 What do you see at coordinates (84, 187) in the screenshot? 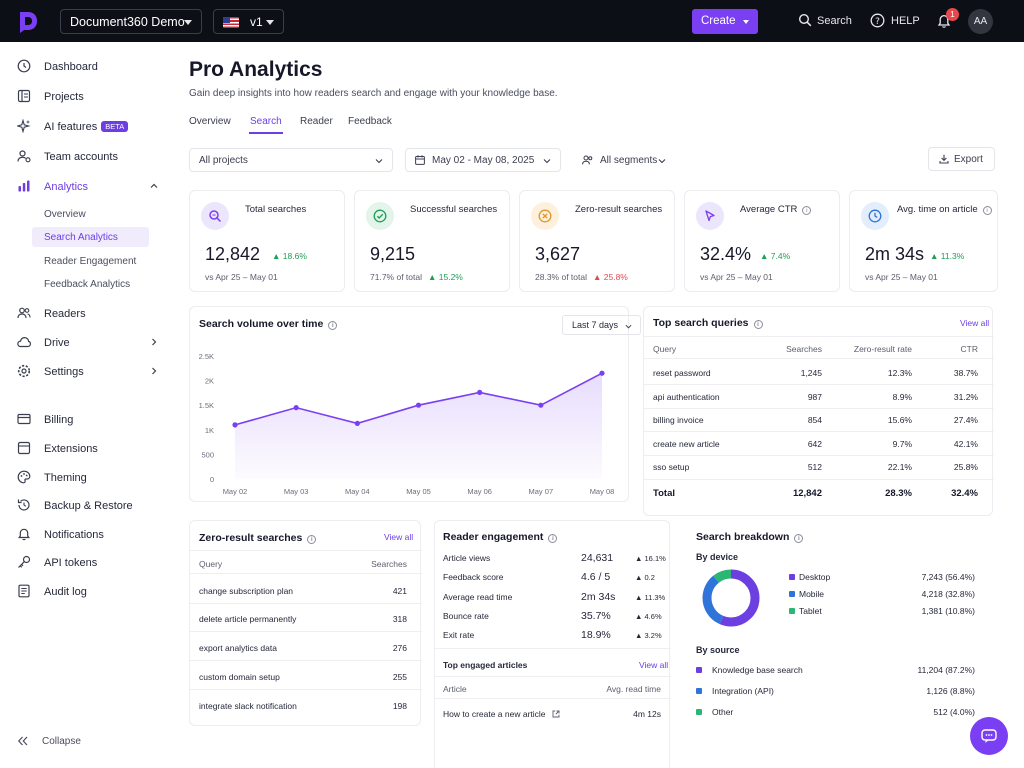
I see `sidebar-item-analytics: Analytics` at bounding box center [84, 187].